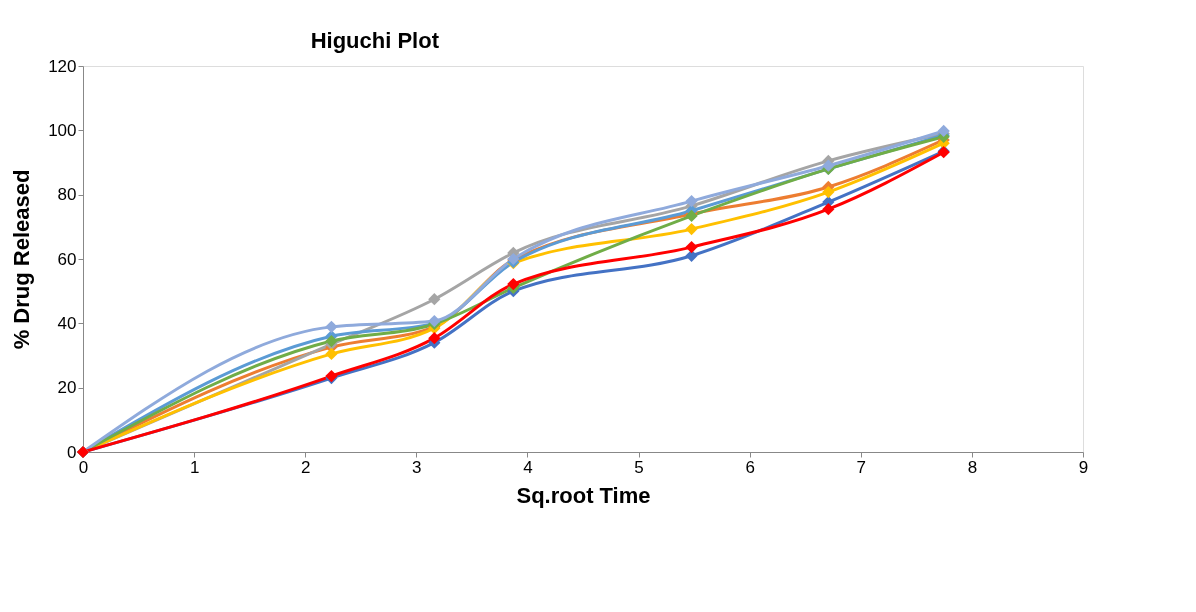 Image resolution: width=1196 pixels, height=612 pixels. What do you see at coordinates (67, 195) in the screenshot?
I see `y-tick-label: 80` at bounding box center [67, 195].